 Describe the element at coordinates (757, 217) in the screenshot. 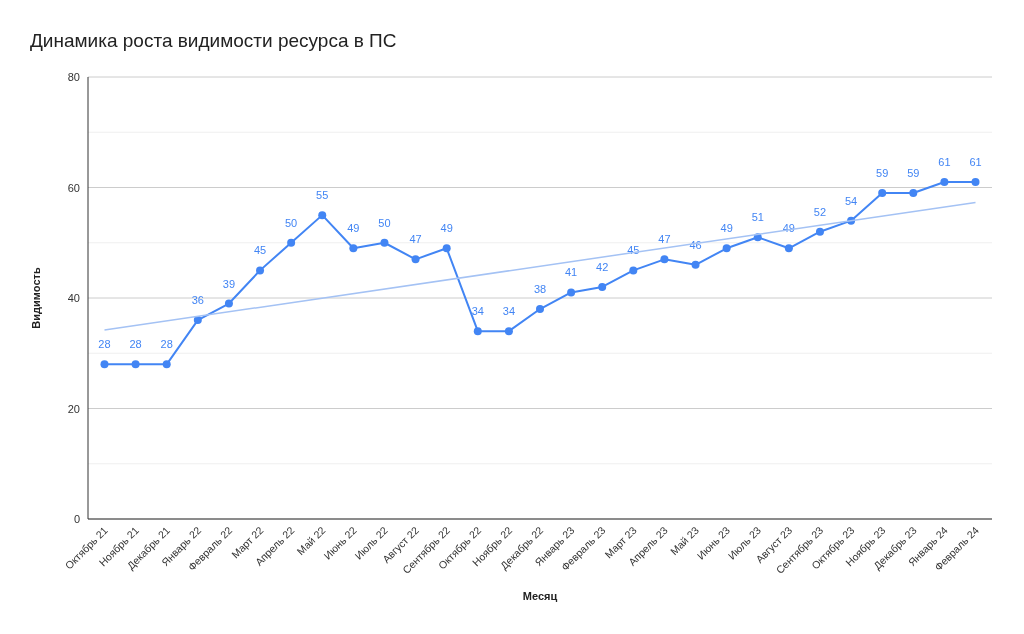

I see `data-label: 51` at that location.